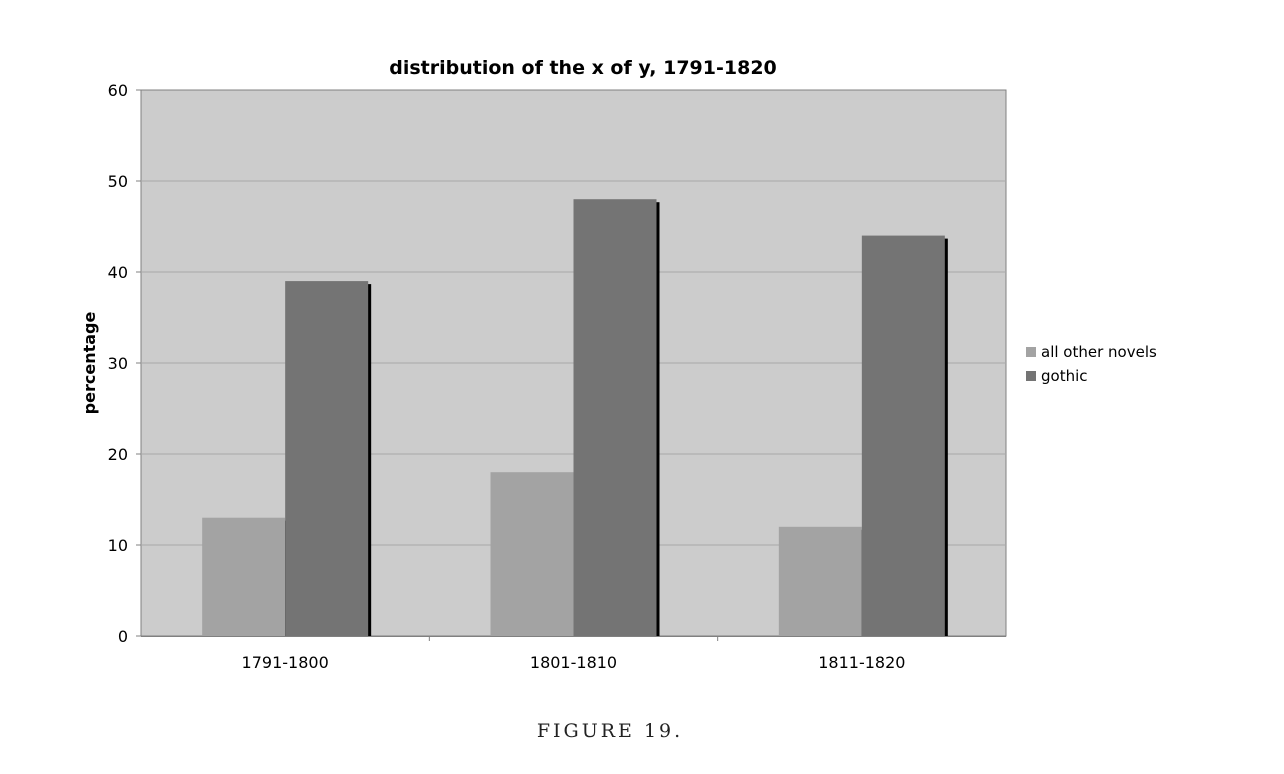 The width and height of the screenshot is (1284, 774). I want to click on y-tick-label: 10, so click(118, 545).